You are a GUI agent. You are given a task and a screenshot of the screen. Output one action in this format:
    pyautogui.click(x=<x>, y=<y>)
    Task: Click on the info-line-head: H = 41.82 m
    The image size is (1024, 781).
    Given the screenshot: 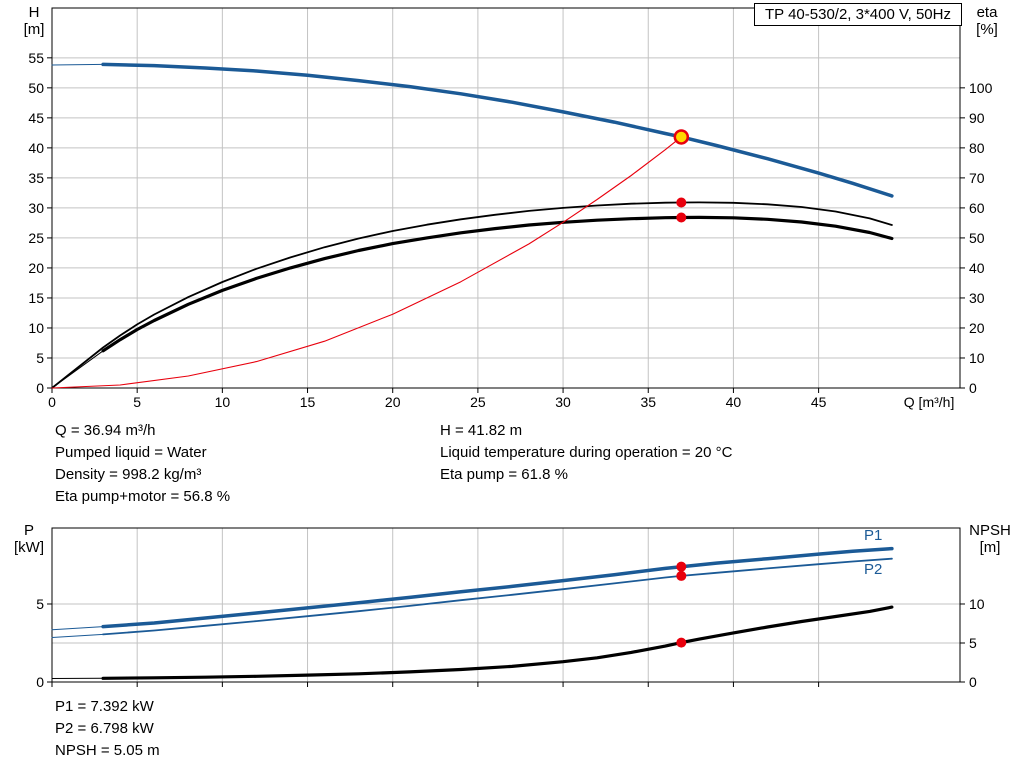 What is the action you would take?
    pyautogui.click(x=481, y=430)
    